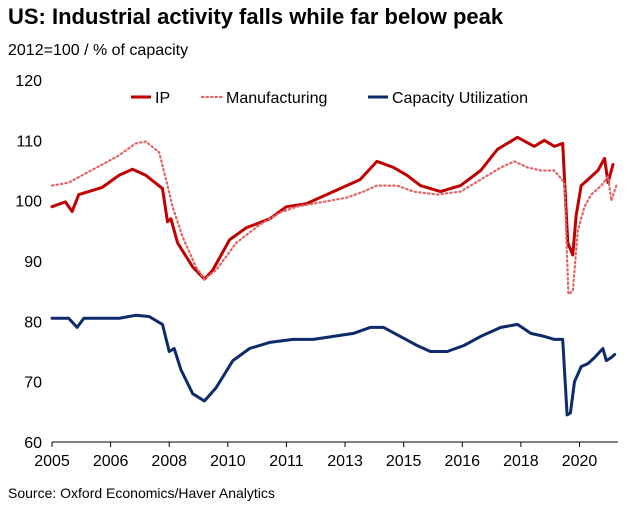  I want to click on legend-label-ip: IP, so click(162, 98).